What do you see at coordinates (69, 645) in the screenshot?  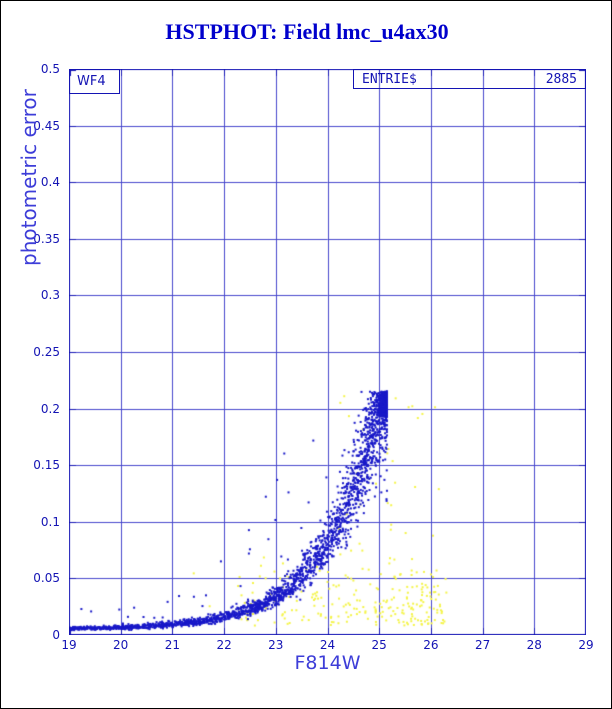 I see `x-tick-label: 19` at bounding box center [69, 645].